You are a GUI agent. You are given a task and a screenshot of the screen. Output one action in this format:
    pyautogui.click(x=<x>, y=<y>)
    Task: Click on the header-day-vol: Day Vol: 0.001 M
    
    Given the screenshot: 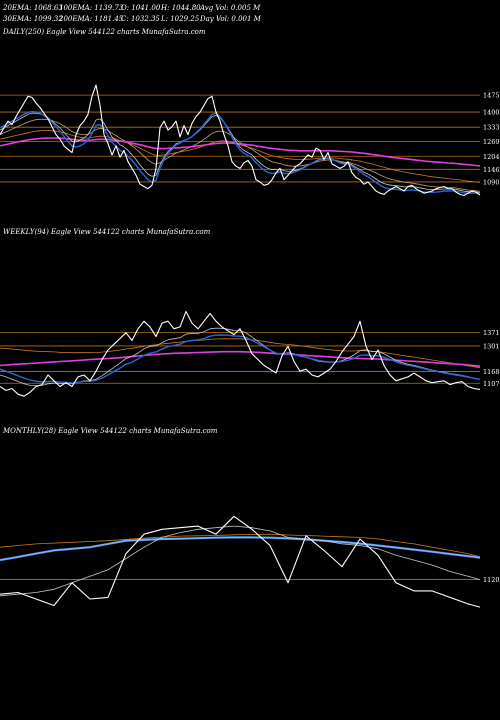 What is the action you would take?
    pyautogui.click(x=230, y=19)
    